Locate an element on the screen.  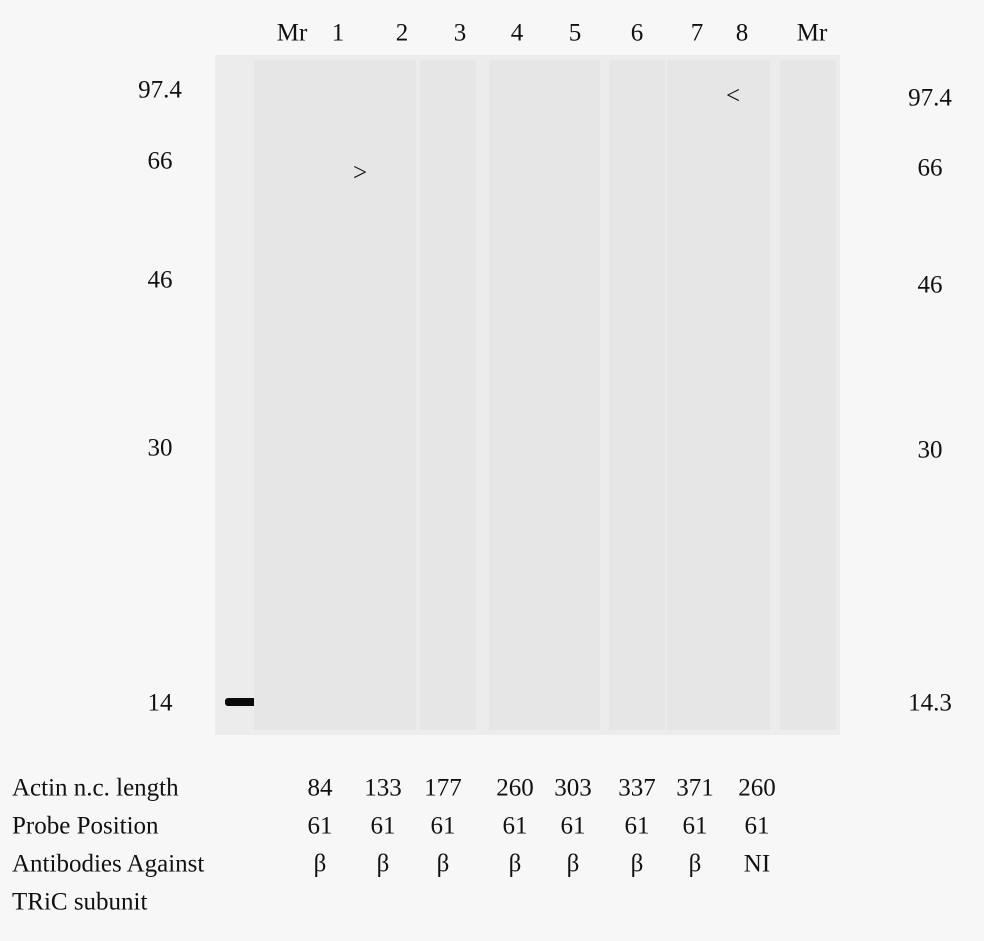
row-label: TRiC subunit is located at coordinates (79, 902).